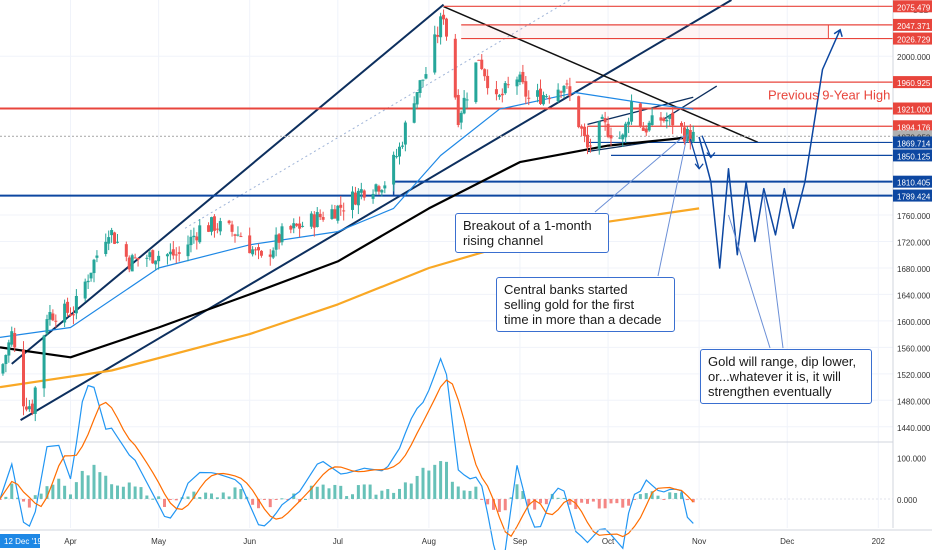 This screenshot has width=932, height=555. I want to click on level-tag-1: 2047.371, so click(914, 26).